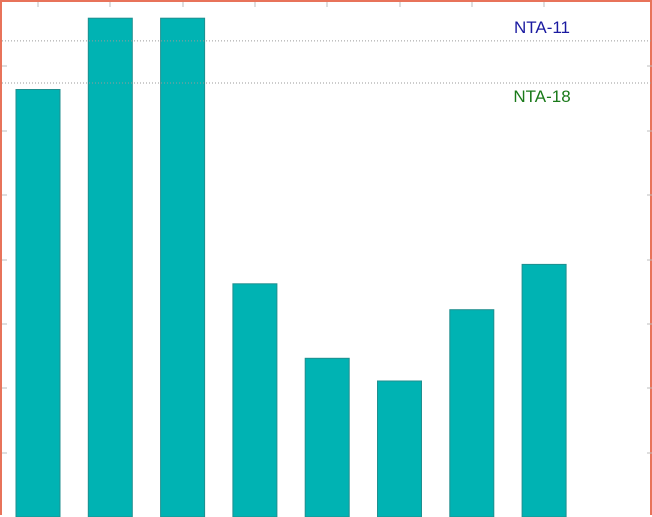 The width and height of the screenshot is (652, 517). What do you see at coordinates (541, 96) in the screenshot?
I see `reference-line-label: NTA-18` at bounding box center [541, 96].